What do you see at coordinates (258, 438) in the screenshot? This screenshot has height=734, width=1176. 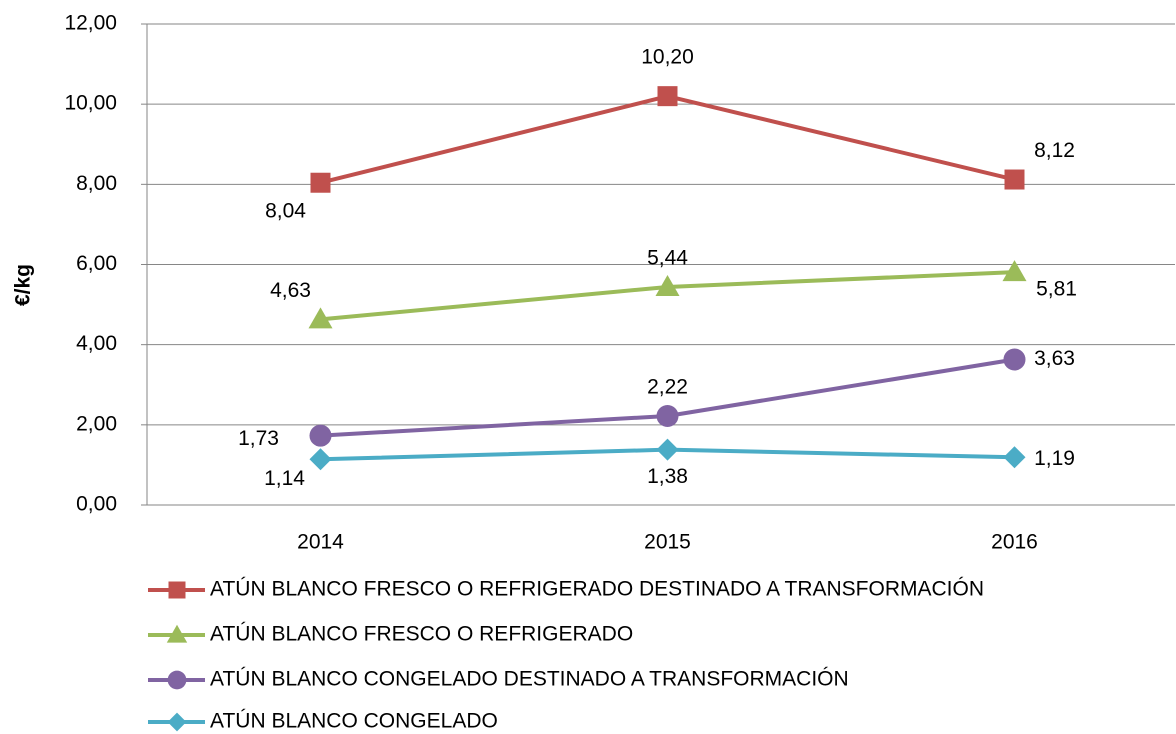 I see `data-label: 1,73` at bounding box center [258, 438].